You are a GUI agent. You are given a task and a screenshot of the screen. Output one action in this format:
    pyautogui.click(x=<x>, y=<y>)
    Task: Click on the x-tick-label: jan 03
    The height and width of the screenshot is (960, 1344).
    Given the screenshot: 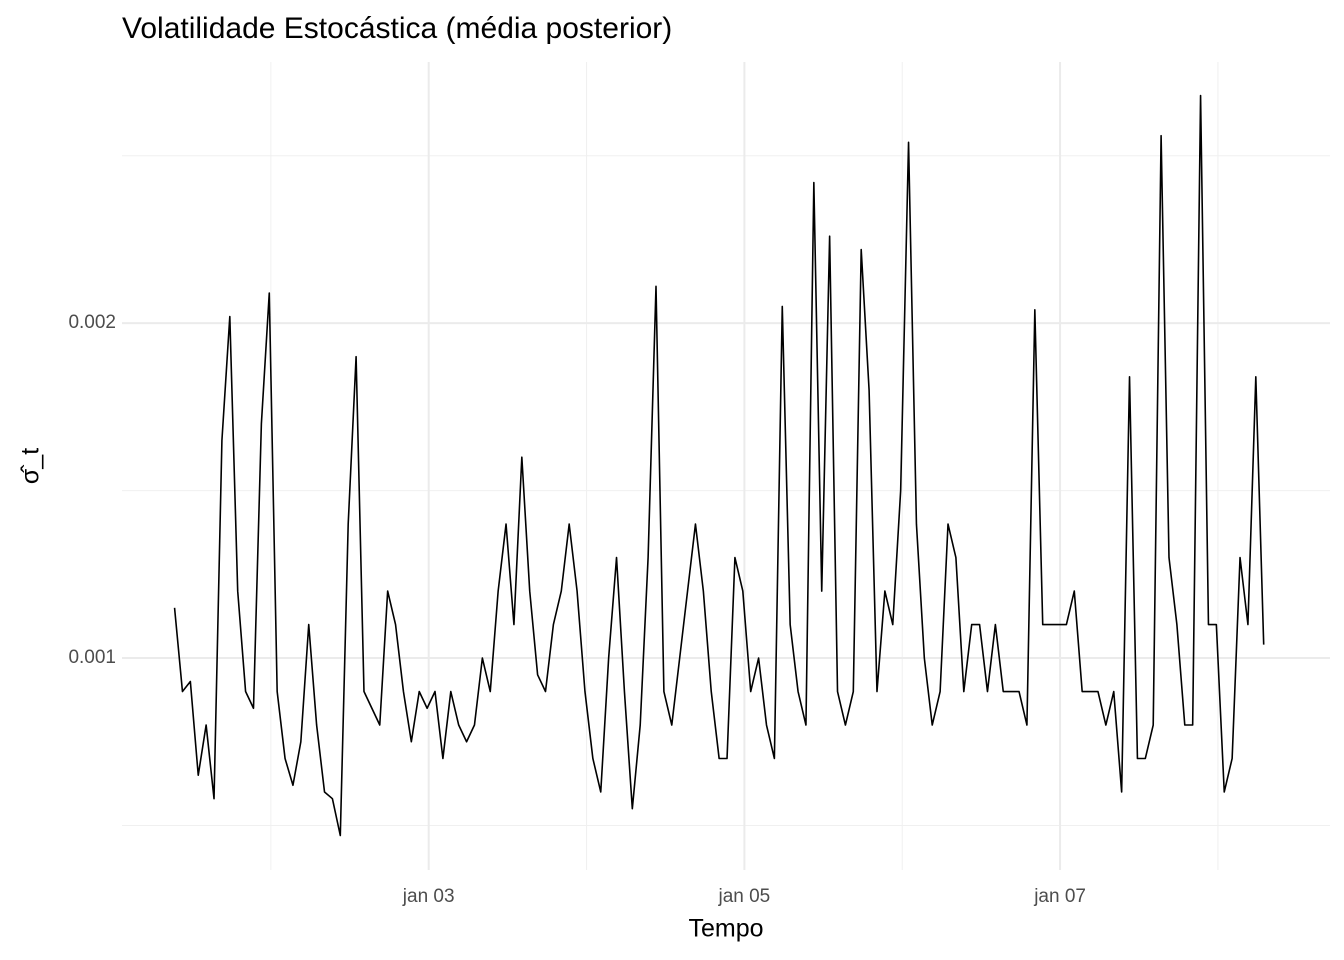 What is the action you would take?
    pyautogui.click(x=428, y=896)
    